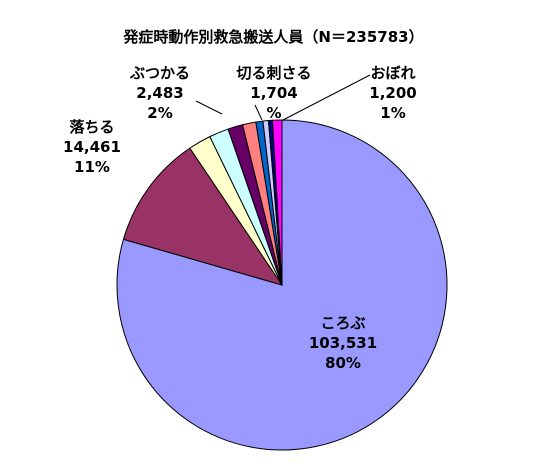  I want to click on chart-title: 発症時動作別救急搬送人員（N＝235783）, so click(273, 37).